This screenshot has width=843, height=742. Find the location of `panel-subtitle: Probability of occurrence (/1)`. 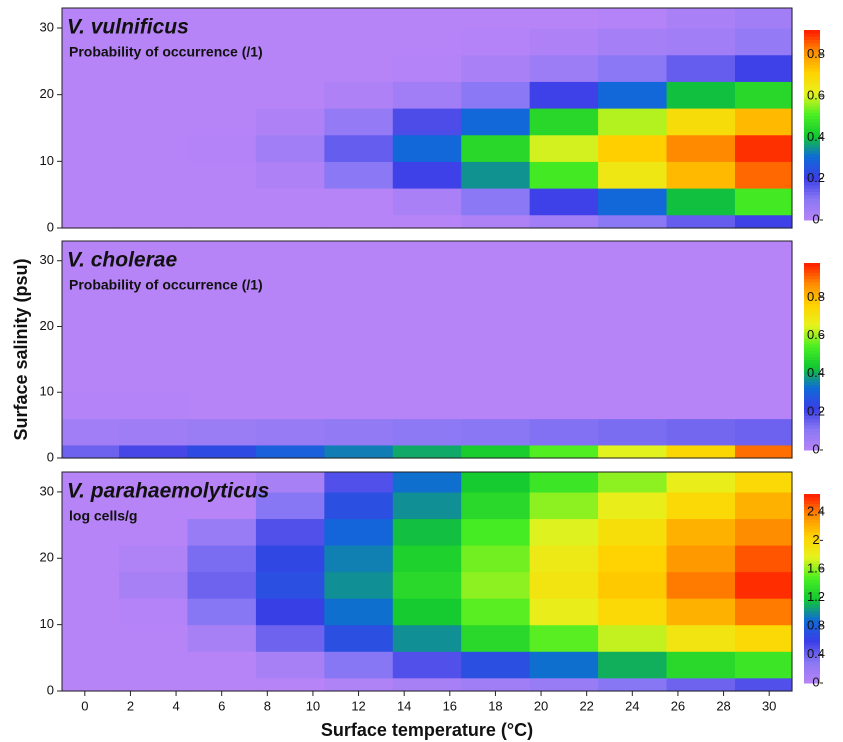

panel-subtitle: Probability of occurrence (/1) is located at coordinates (166, 52).